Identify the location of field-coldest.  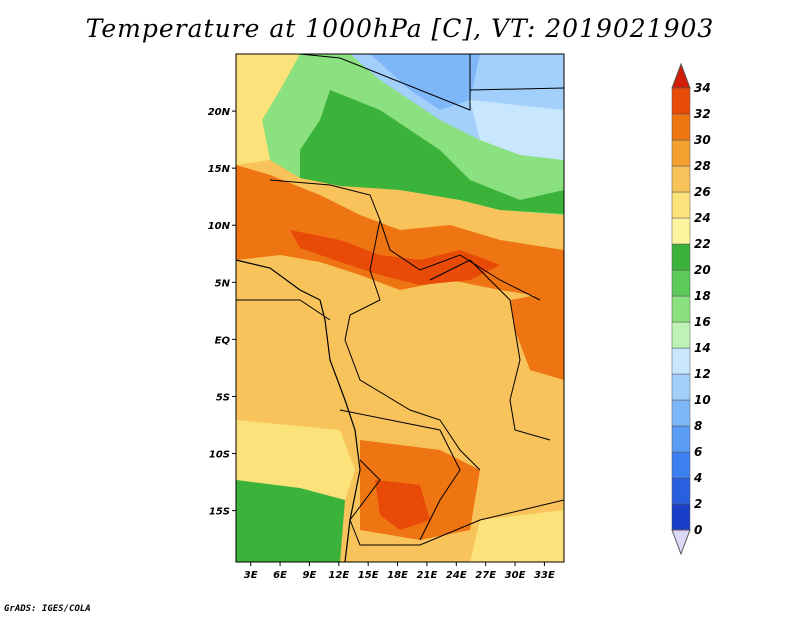
(425, 82).